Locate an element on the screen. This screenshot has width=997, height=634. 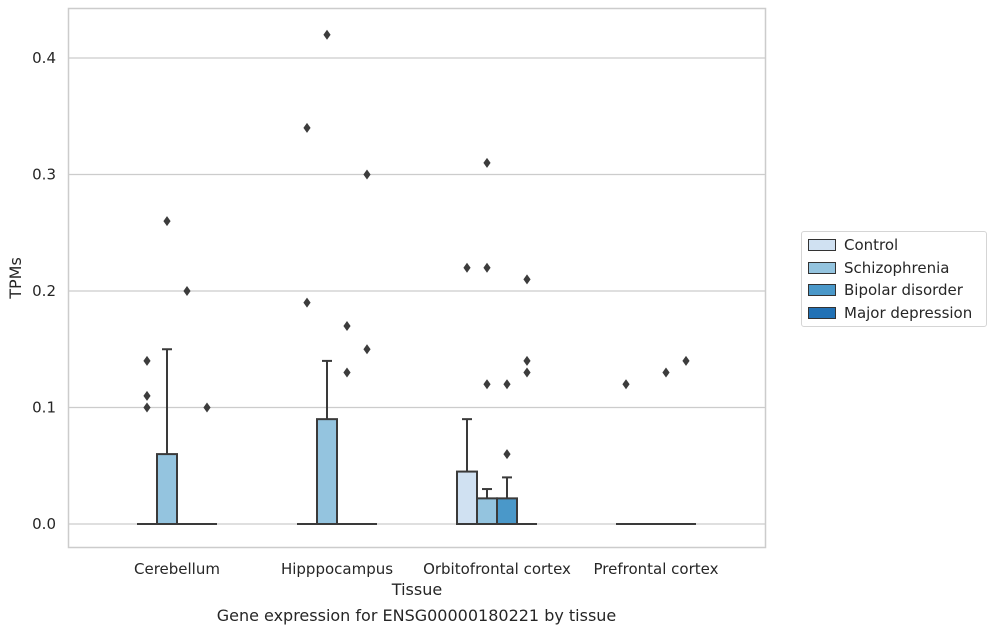
legend-item: Control is located at coordinates (853, 245).